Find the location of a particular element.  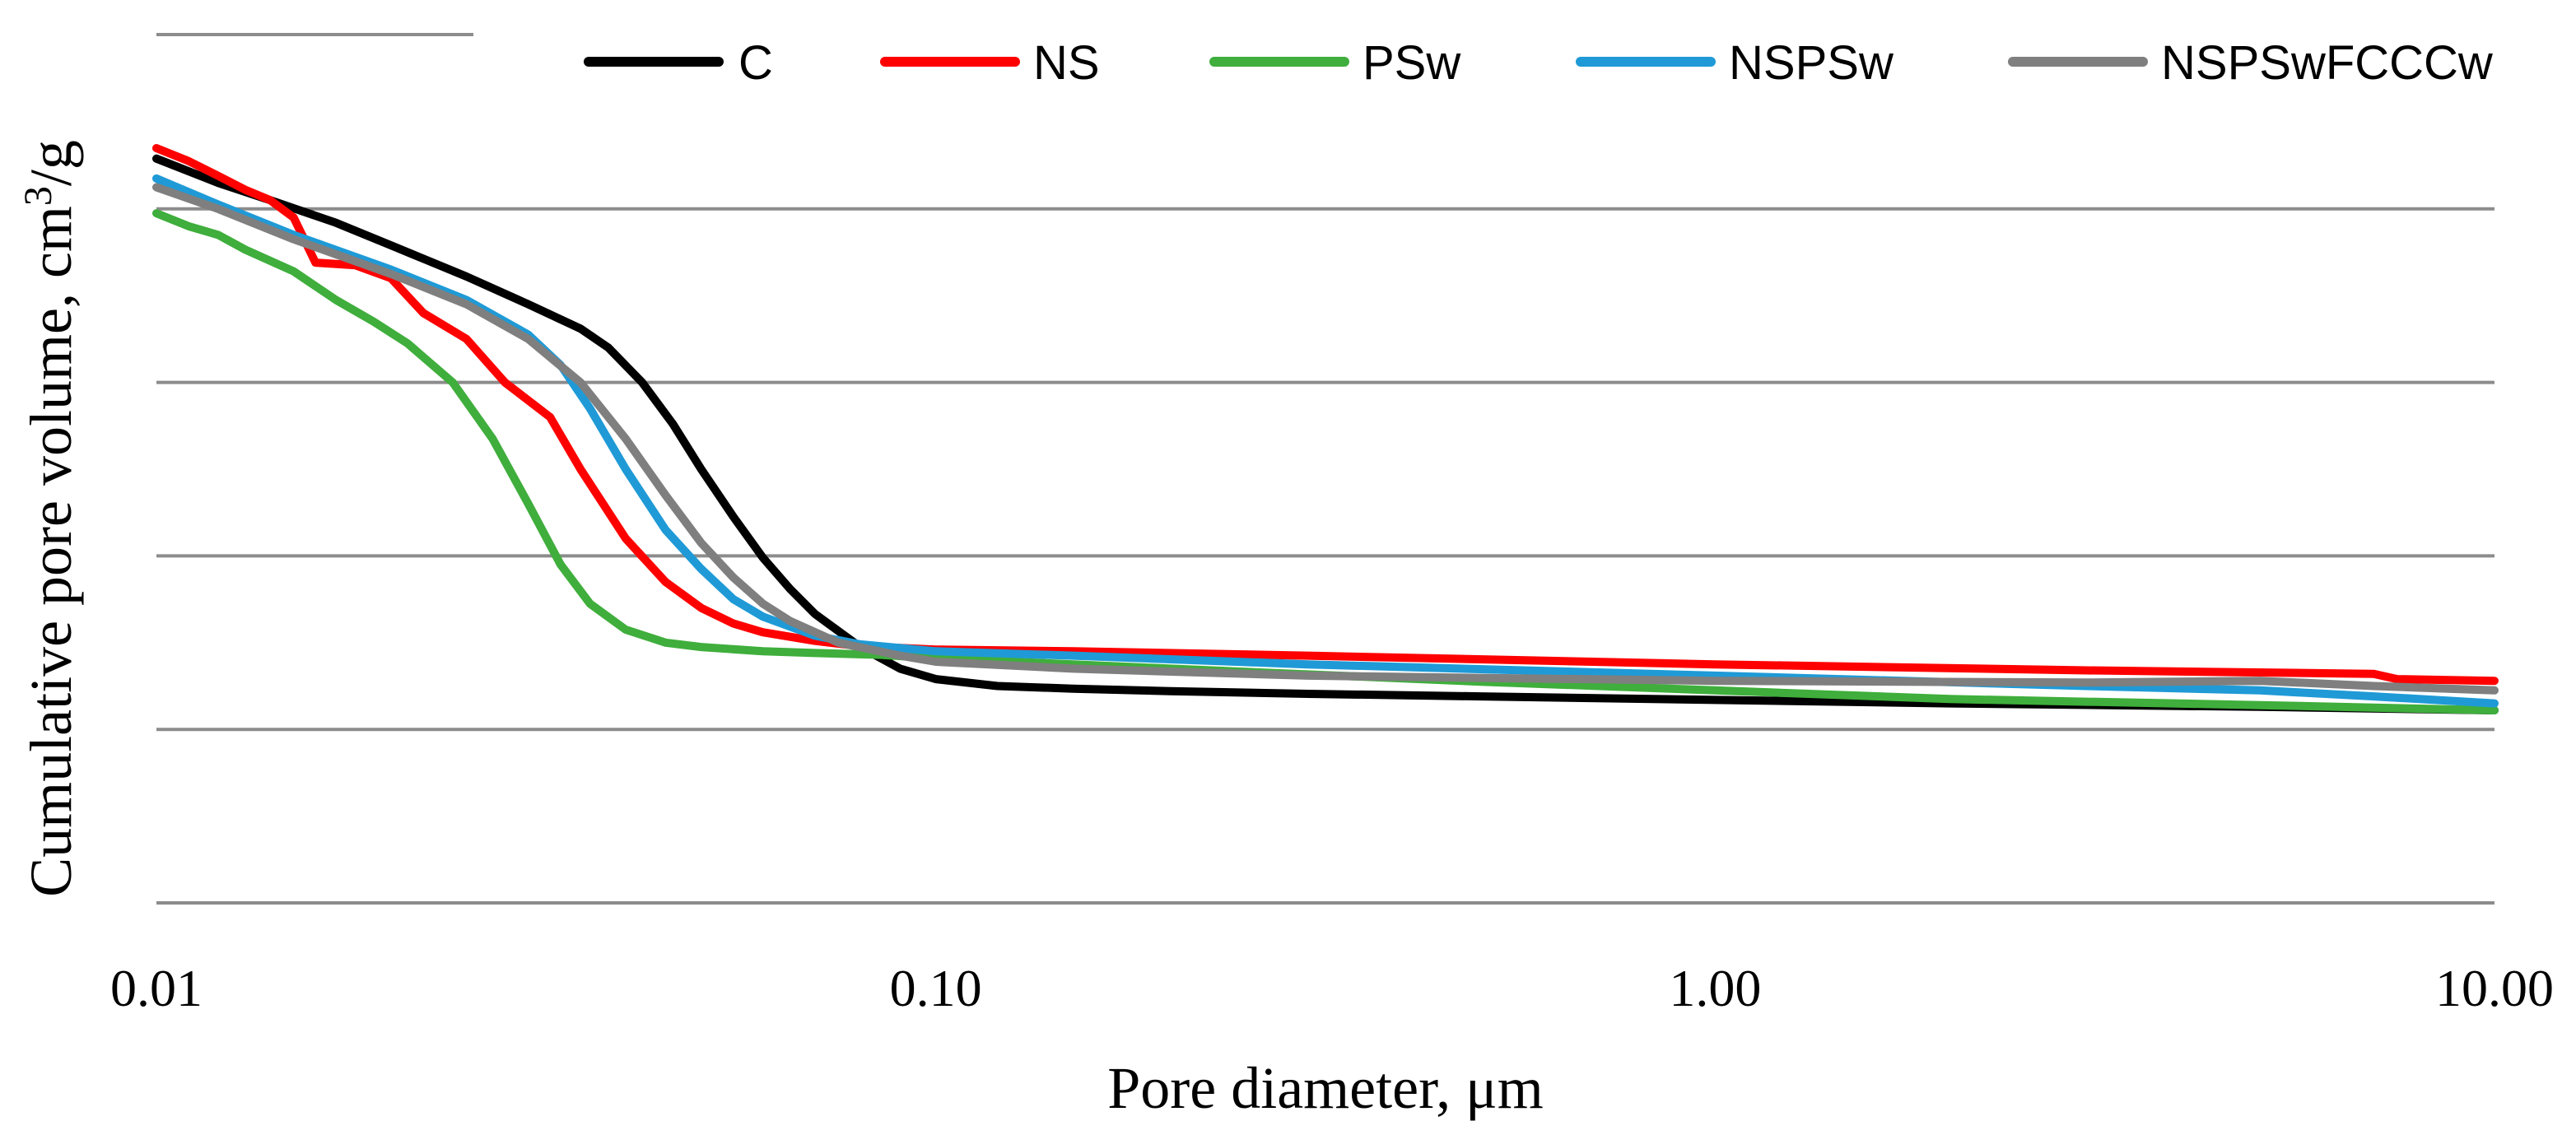

x-tick-labels: 0.01 0.10 1.00 10.00 is located at coordinates (1332, 988).